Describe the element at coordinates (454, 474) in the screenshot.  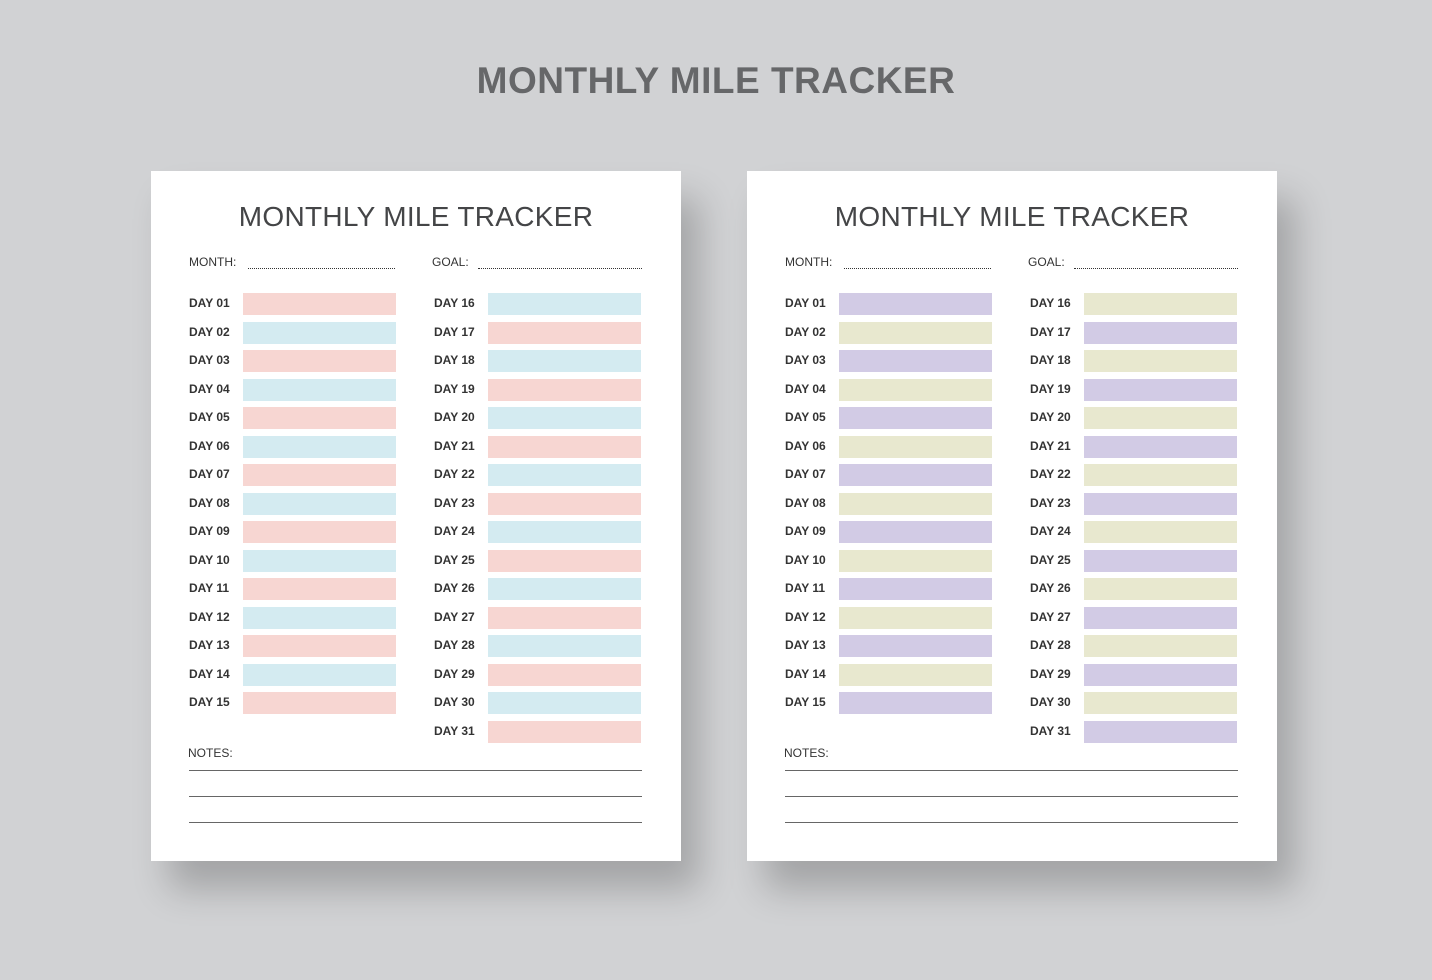
I see `day-label: DAY 22` at that location.